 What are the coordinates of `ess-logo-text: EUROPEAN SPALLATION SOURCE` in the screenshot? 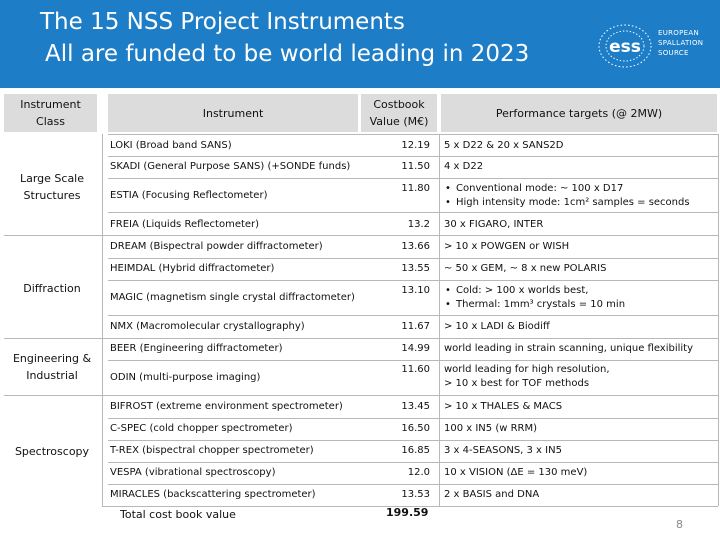 It's located at (680, 43).